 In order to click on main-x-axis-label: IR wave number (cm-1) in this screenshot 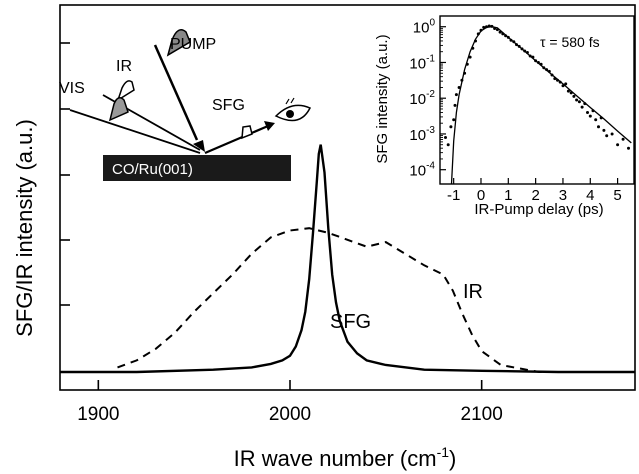, I will do `click(345, 457)`.